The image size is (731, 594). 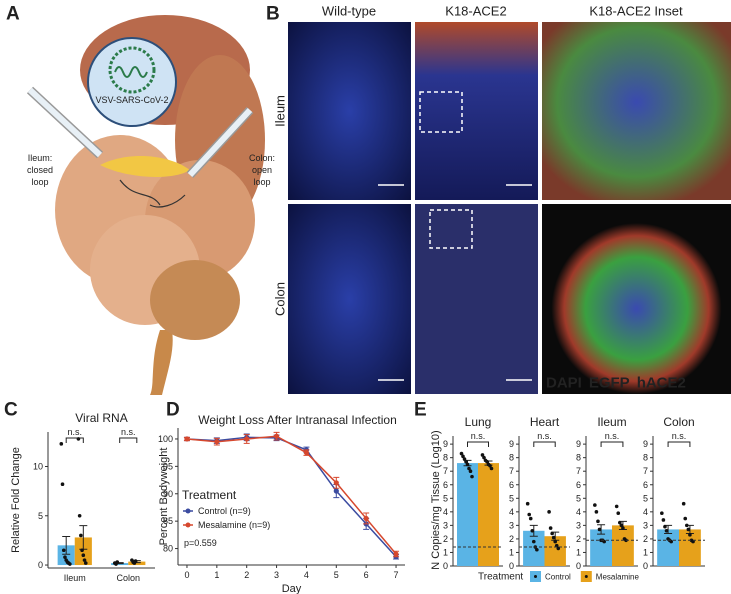 I want to click on chart-title: Ileum, so click(x=611, y=422).